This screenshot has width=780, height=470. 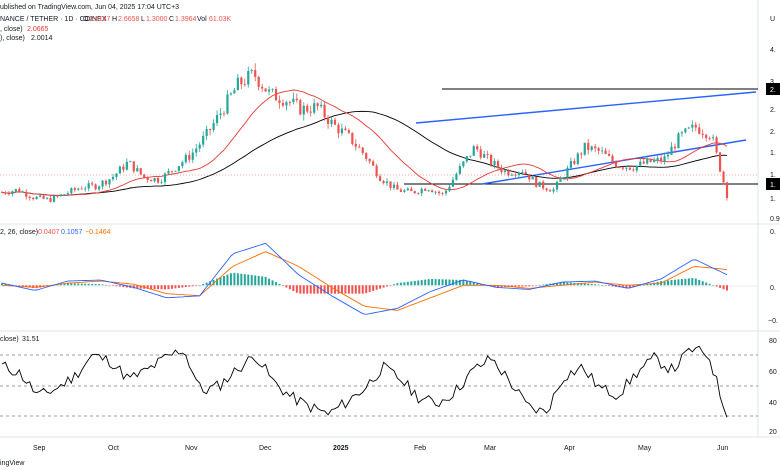 What do you see at coordinates (586, 107) in the screenshot?
I see `channel-upper-line` at bounding box center [586, 107].